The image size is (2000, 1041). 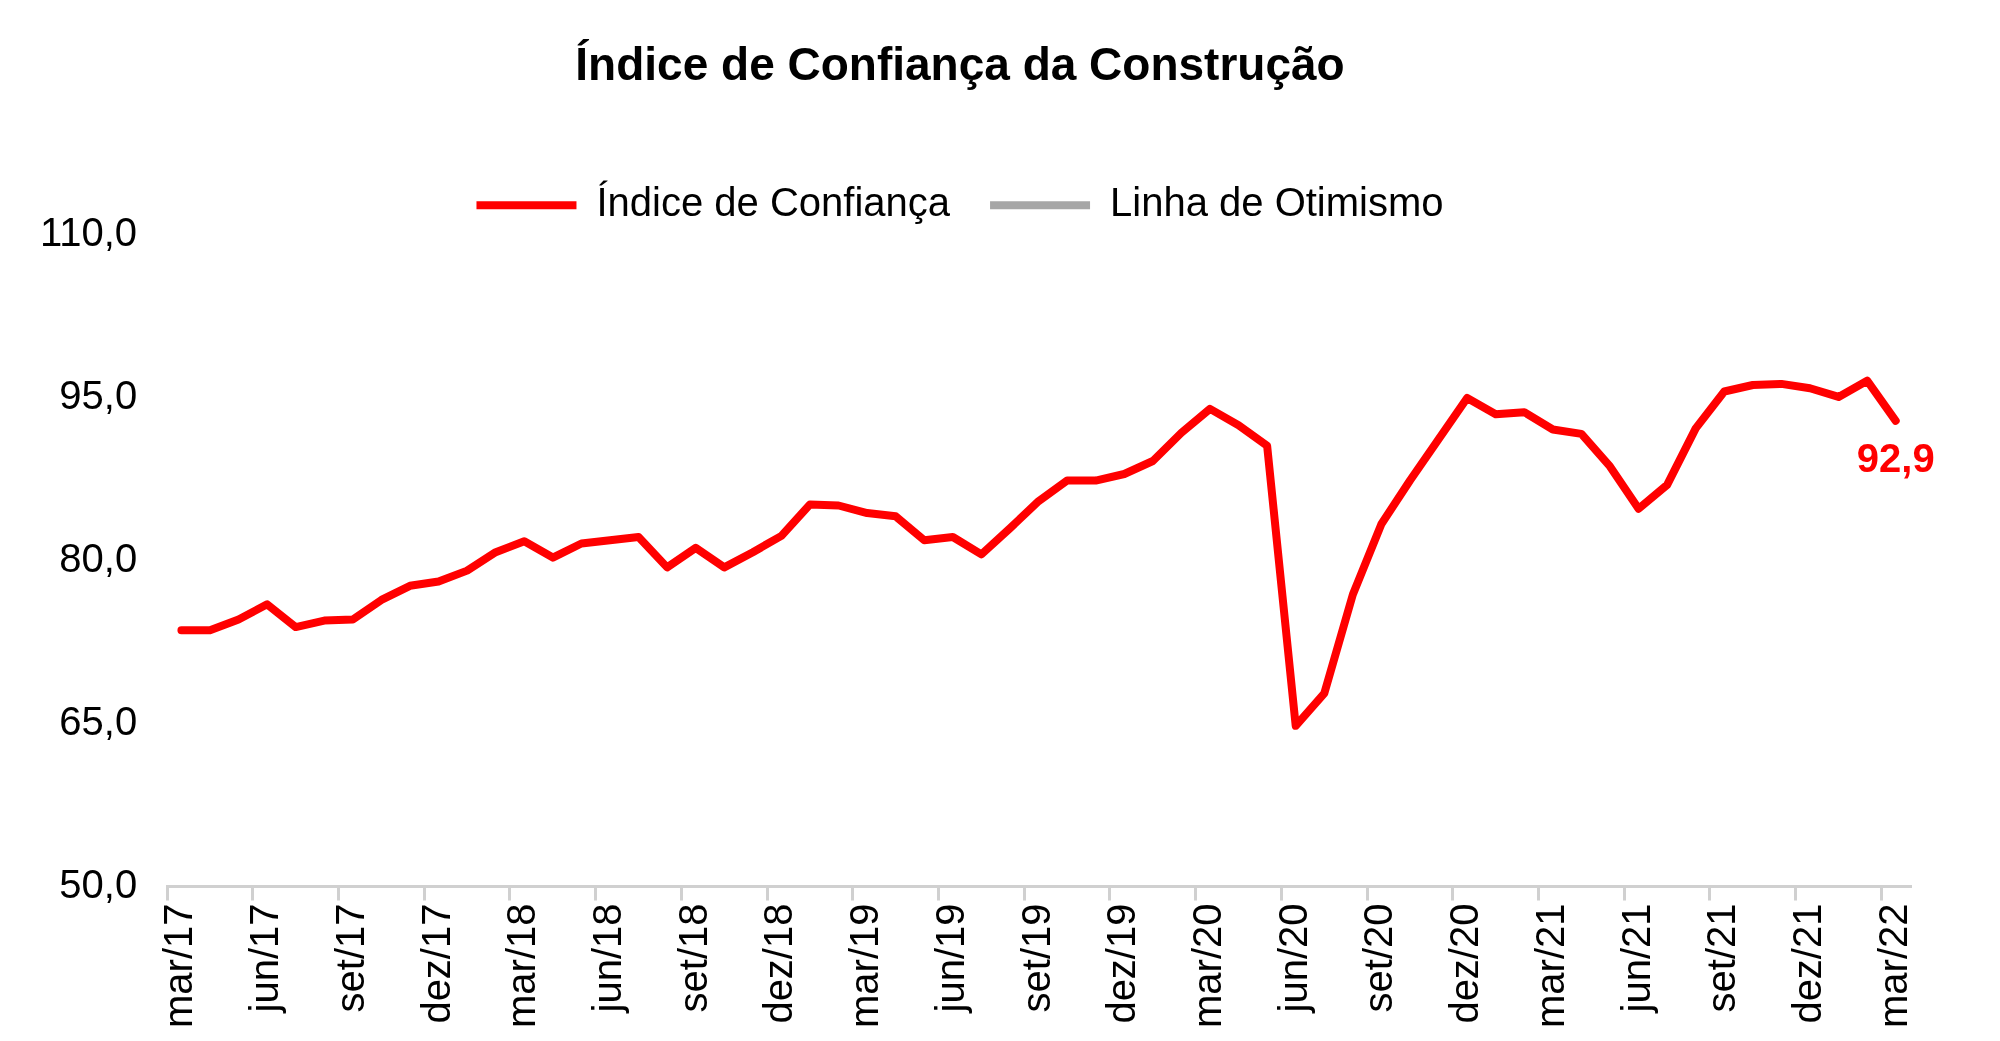 I want to click on x-tick-label: jun/20, so click(x=1292, y=958).